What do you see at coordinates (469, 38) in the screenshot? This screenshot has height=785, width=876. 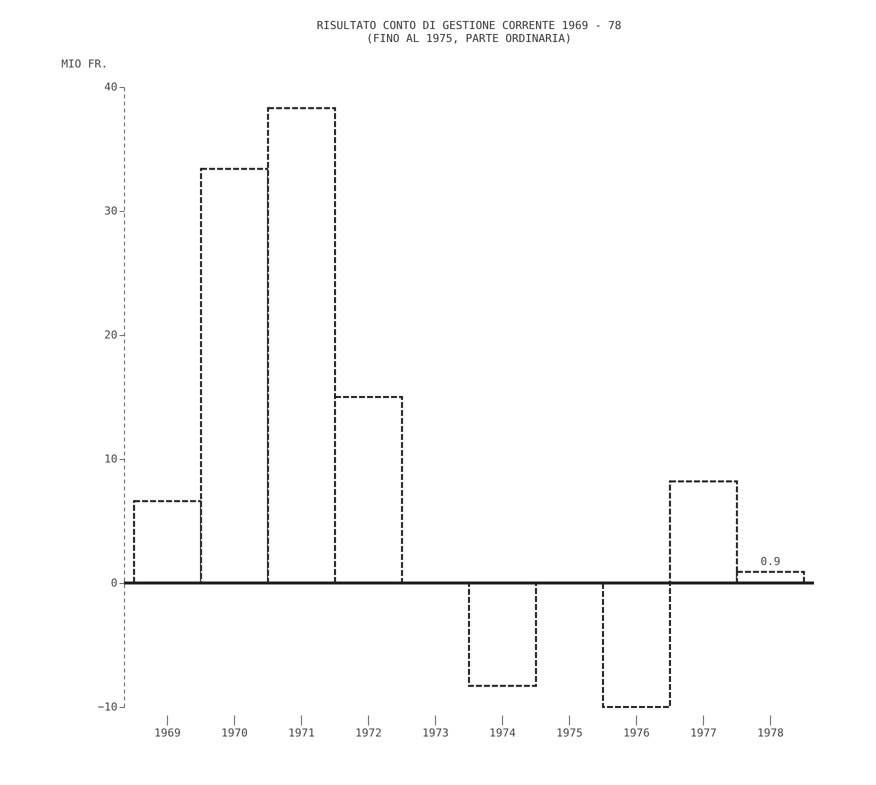 I see `text: (FINO AL 1975, PARTE ORDINARIA)` at bounding box center [469, 38].